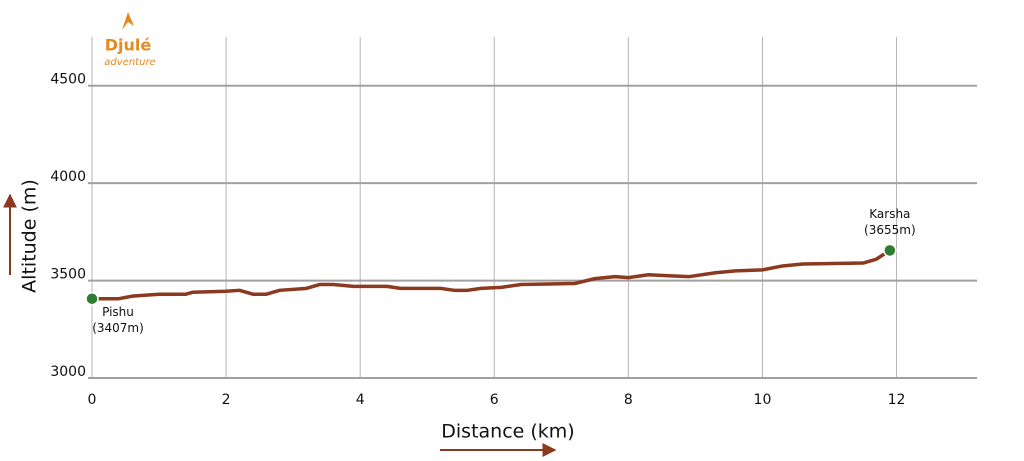 The width and height of the screenshot is (1024, 461). I want to click on altitude-line, so click(491, 274).